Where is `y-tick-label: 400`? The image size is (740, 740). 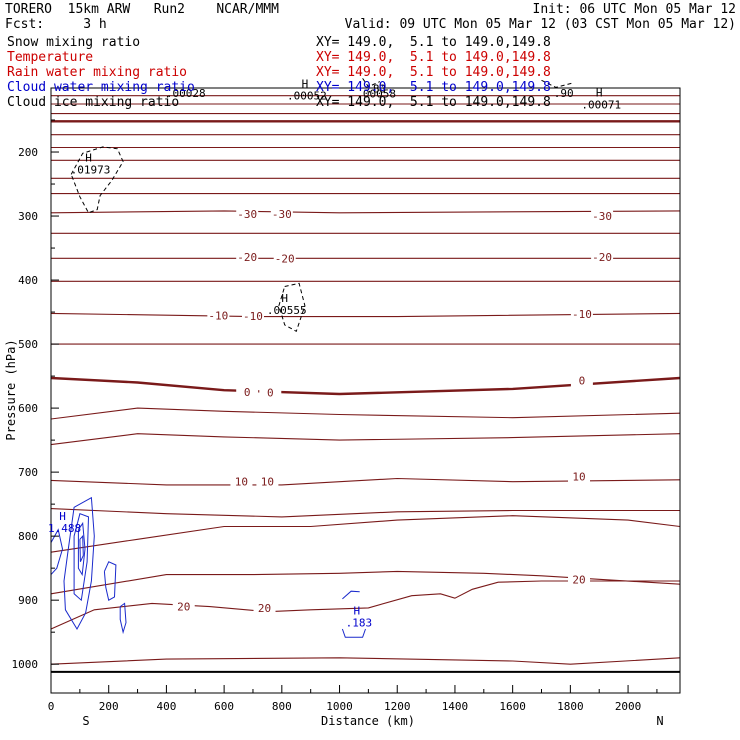
y-tick-label: 400 is located at coordinates (28, 280).